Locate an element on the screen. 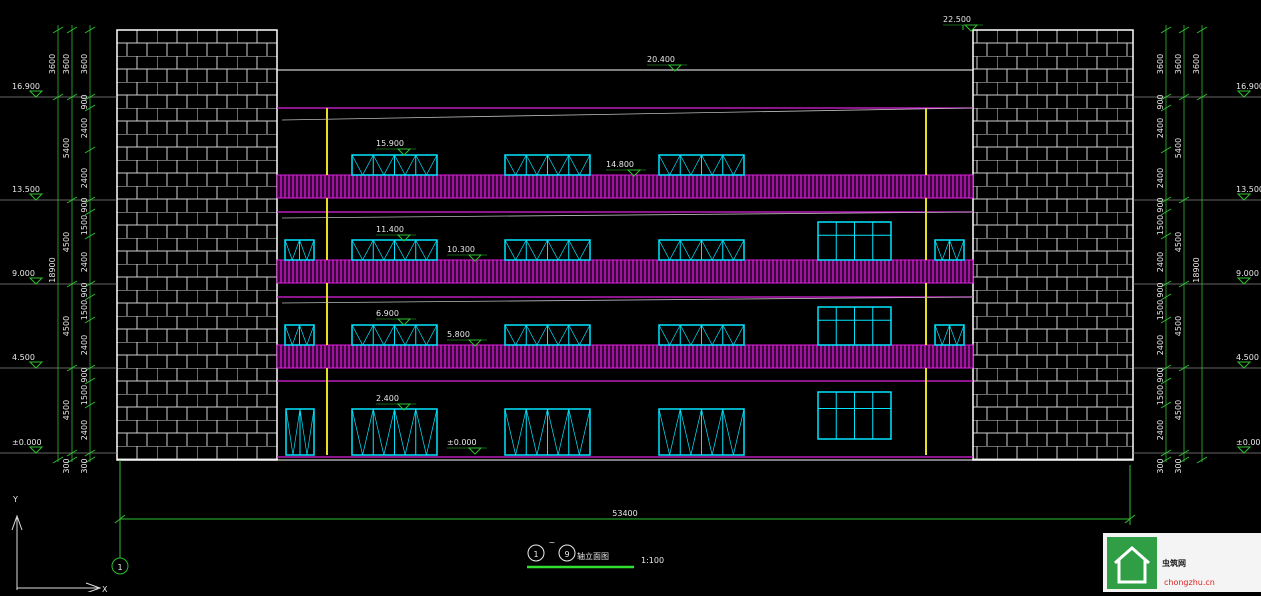 The image size is (1261, 596). dimension-label: 4500 is located at coordinates (1178, 410).